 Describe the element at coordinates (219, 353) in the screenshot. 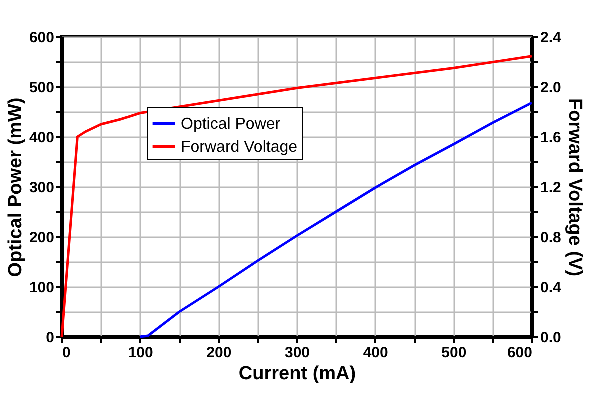

I see `x-tick-label: 200` at that location.